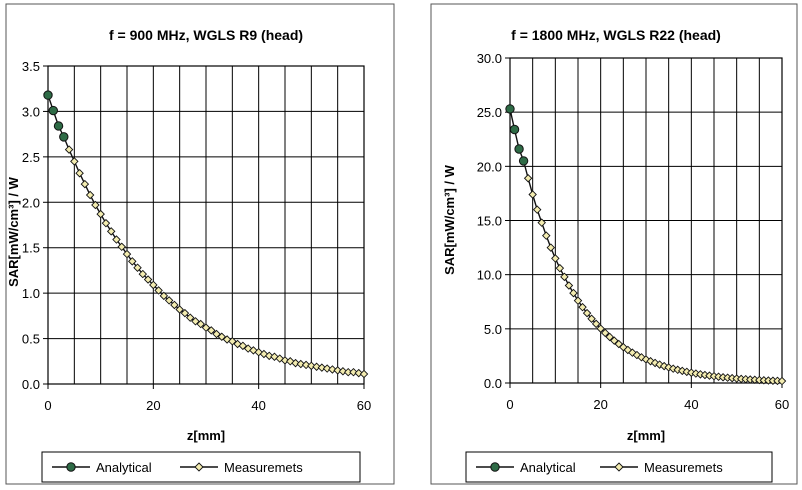 The height and width of the screenshot is (490, 802). What do you see at coordinates (600, 404) in the screenshot?
I see `x-tick-label: 20` at bounding box center [600, 404].